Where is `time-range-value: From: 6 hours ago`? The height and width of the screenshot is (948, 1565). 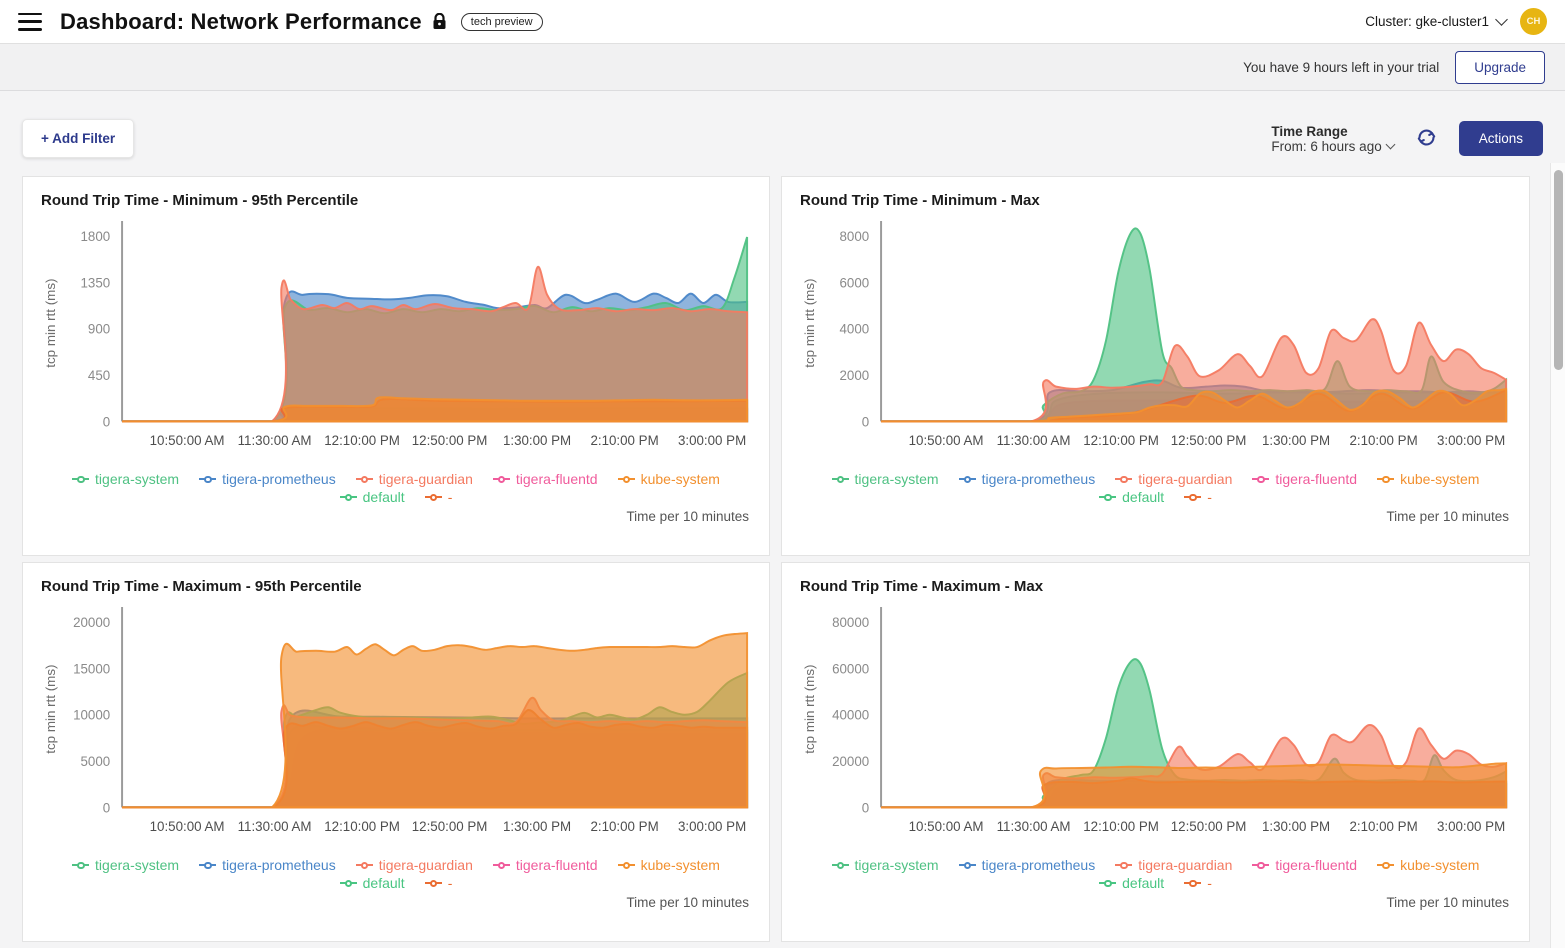
time-range-value: From: 6 hours ago is located at coordinates (1326, 146).